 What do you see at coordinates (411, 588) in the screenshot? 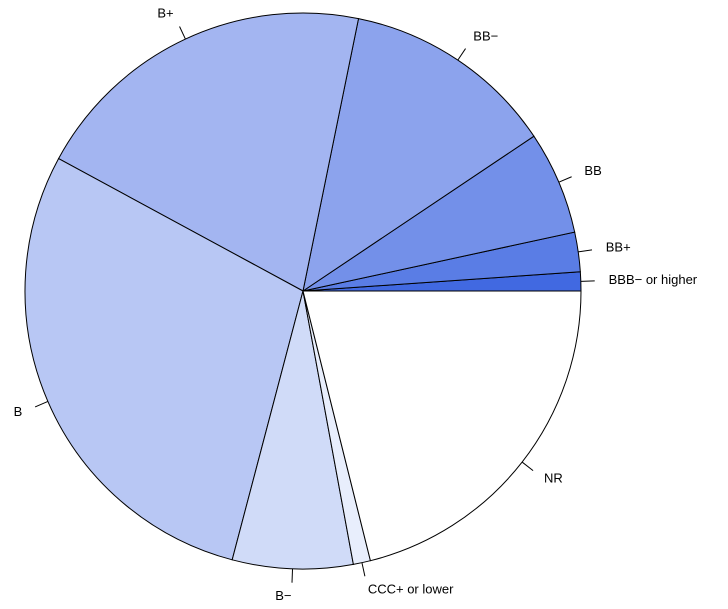
I see `slice-label: CCC+ or lower` at bounding box center [411, 588].